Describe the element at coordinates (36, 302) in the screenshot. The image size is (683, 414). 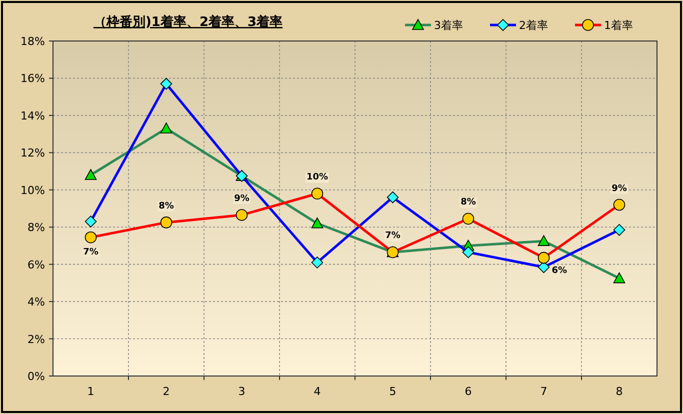
I see `y-tick-label: 4%` at that location.